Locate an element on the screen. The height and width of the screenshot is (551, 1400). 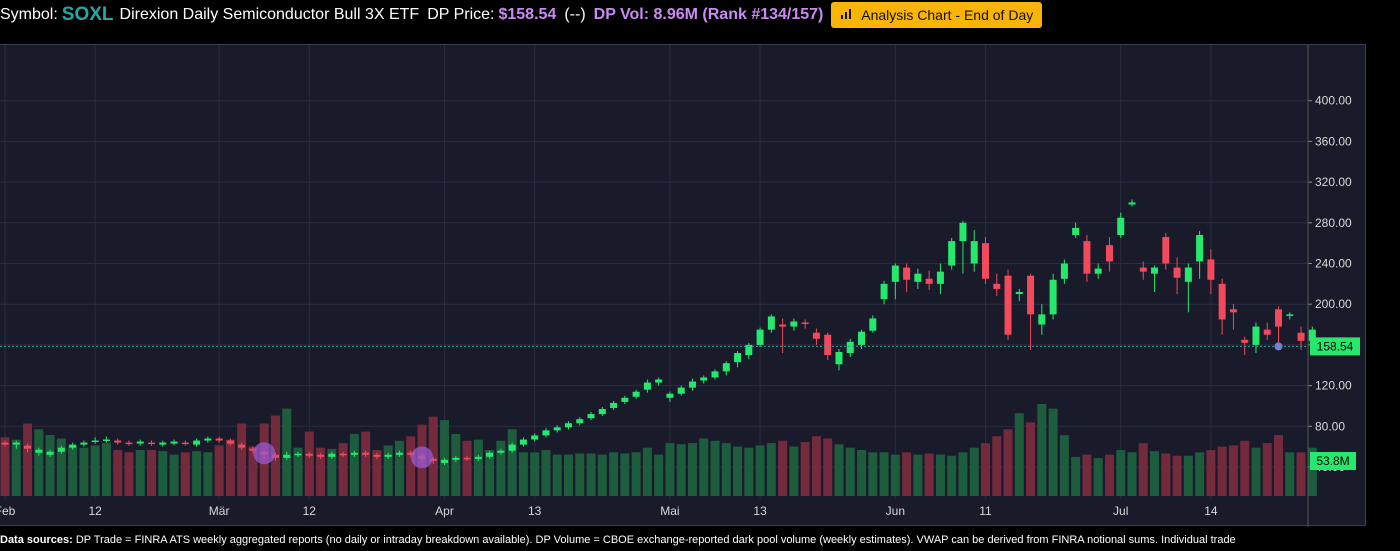
analysis-button-label: Analysis Chart - End of Day is located at coordinates (947, 15).